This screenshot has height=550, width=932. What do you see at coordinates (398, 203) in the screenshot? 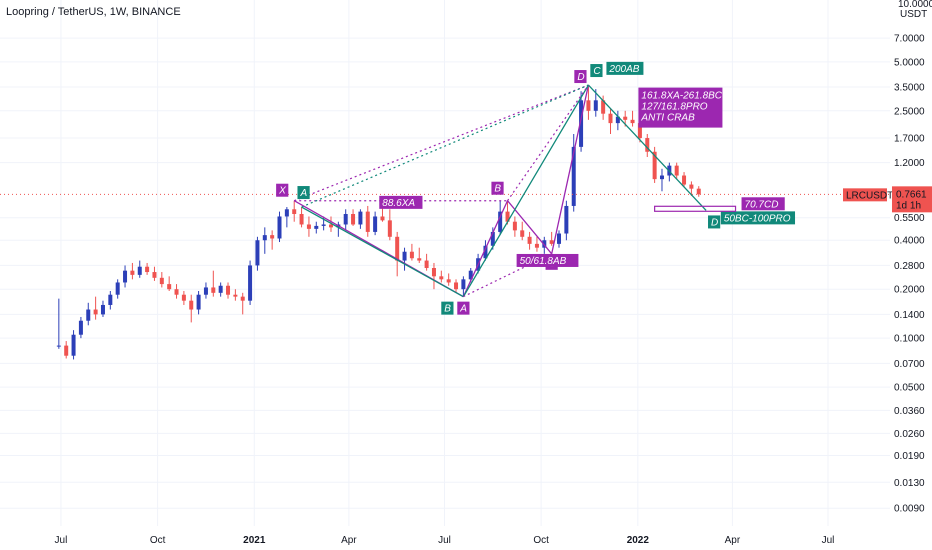
I see `ratio-label-text: 88.6XA` at bounding box center [398, 203].